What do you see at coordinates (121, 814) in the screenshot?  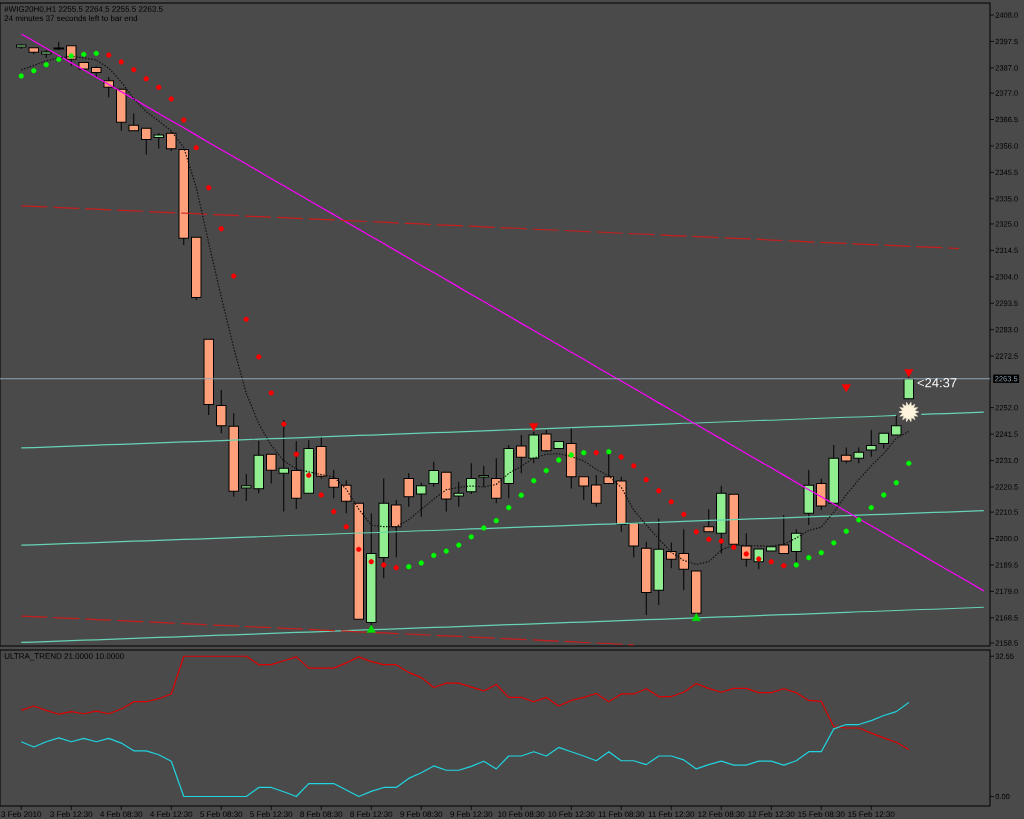 I see `x-tick-label: 4 Feb 08:30` at bounding box center [121, 814].